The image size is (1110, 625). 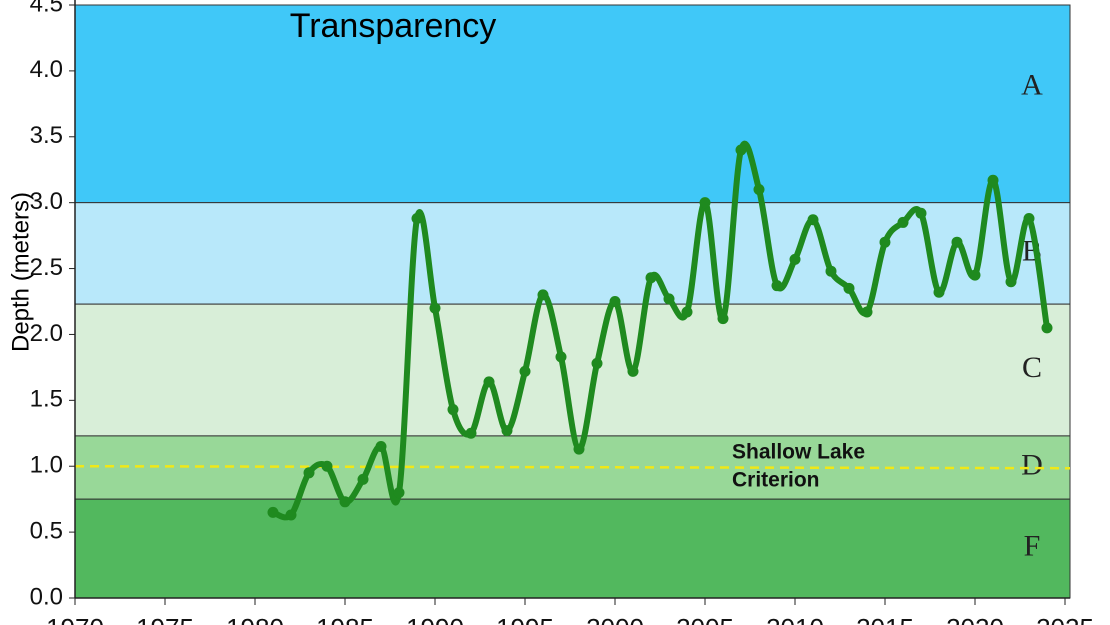 I want to click on y-tick-label: 0.5, so click(x=46, y=530).